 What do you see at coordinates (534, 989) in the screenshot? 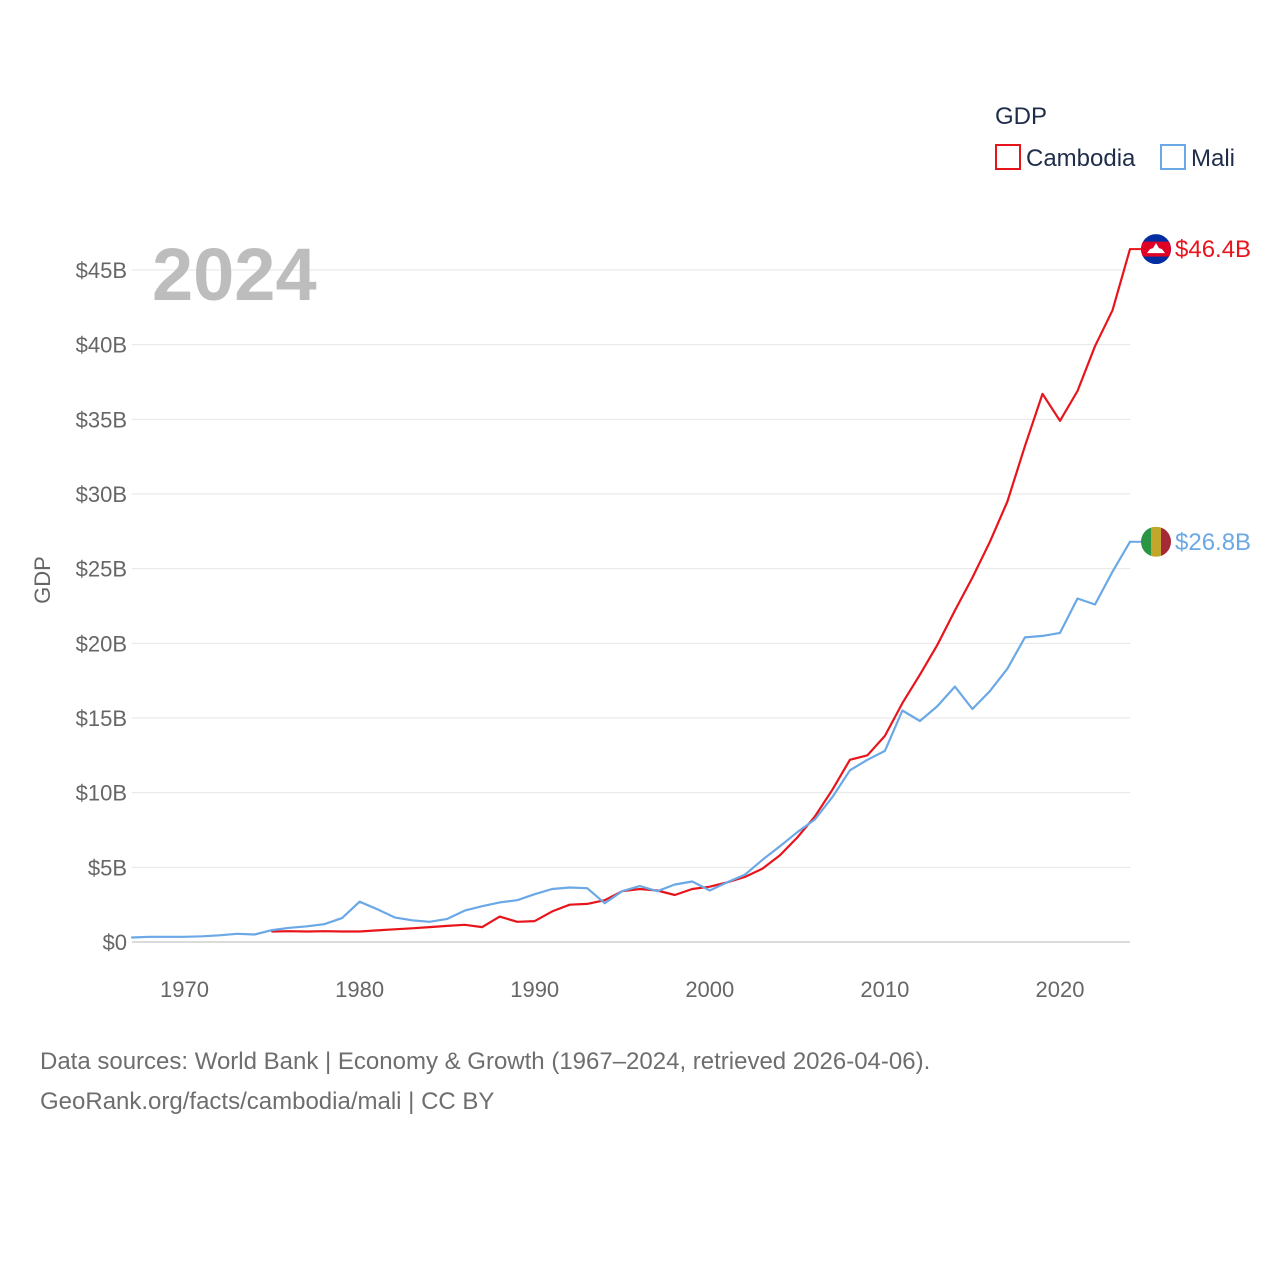
I see `x-tick-label: 1990` at bounding box center [534, 989].